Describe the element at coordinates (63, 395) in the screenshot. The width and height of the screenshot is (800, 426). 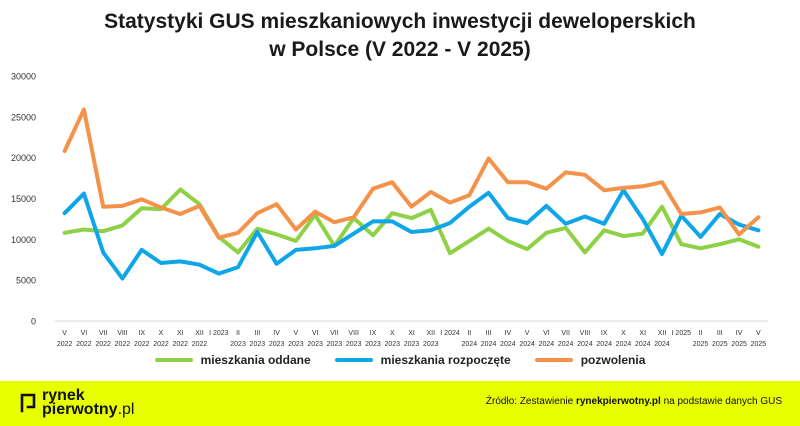
I see `logo-word-rynek: rynek` at that location.